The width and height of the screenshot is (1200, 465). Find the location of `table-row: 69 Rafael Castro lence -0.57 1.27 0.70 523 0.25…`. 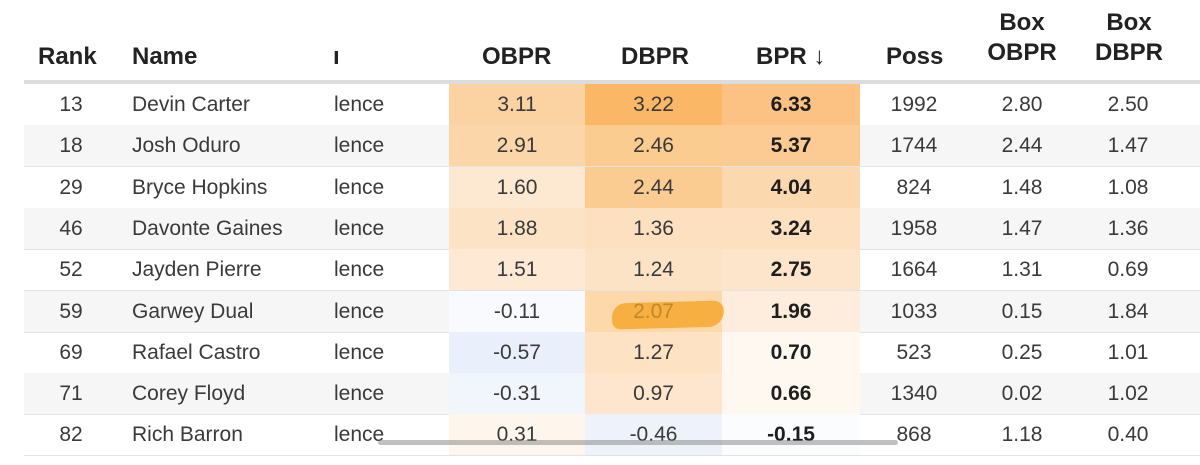

table-row: 69 Rafael Castro lence -0.57 1.27 0.70 523 0.25… is located at coordinates (612, 352).